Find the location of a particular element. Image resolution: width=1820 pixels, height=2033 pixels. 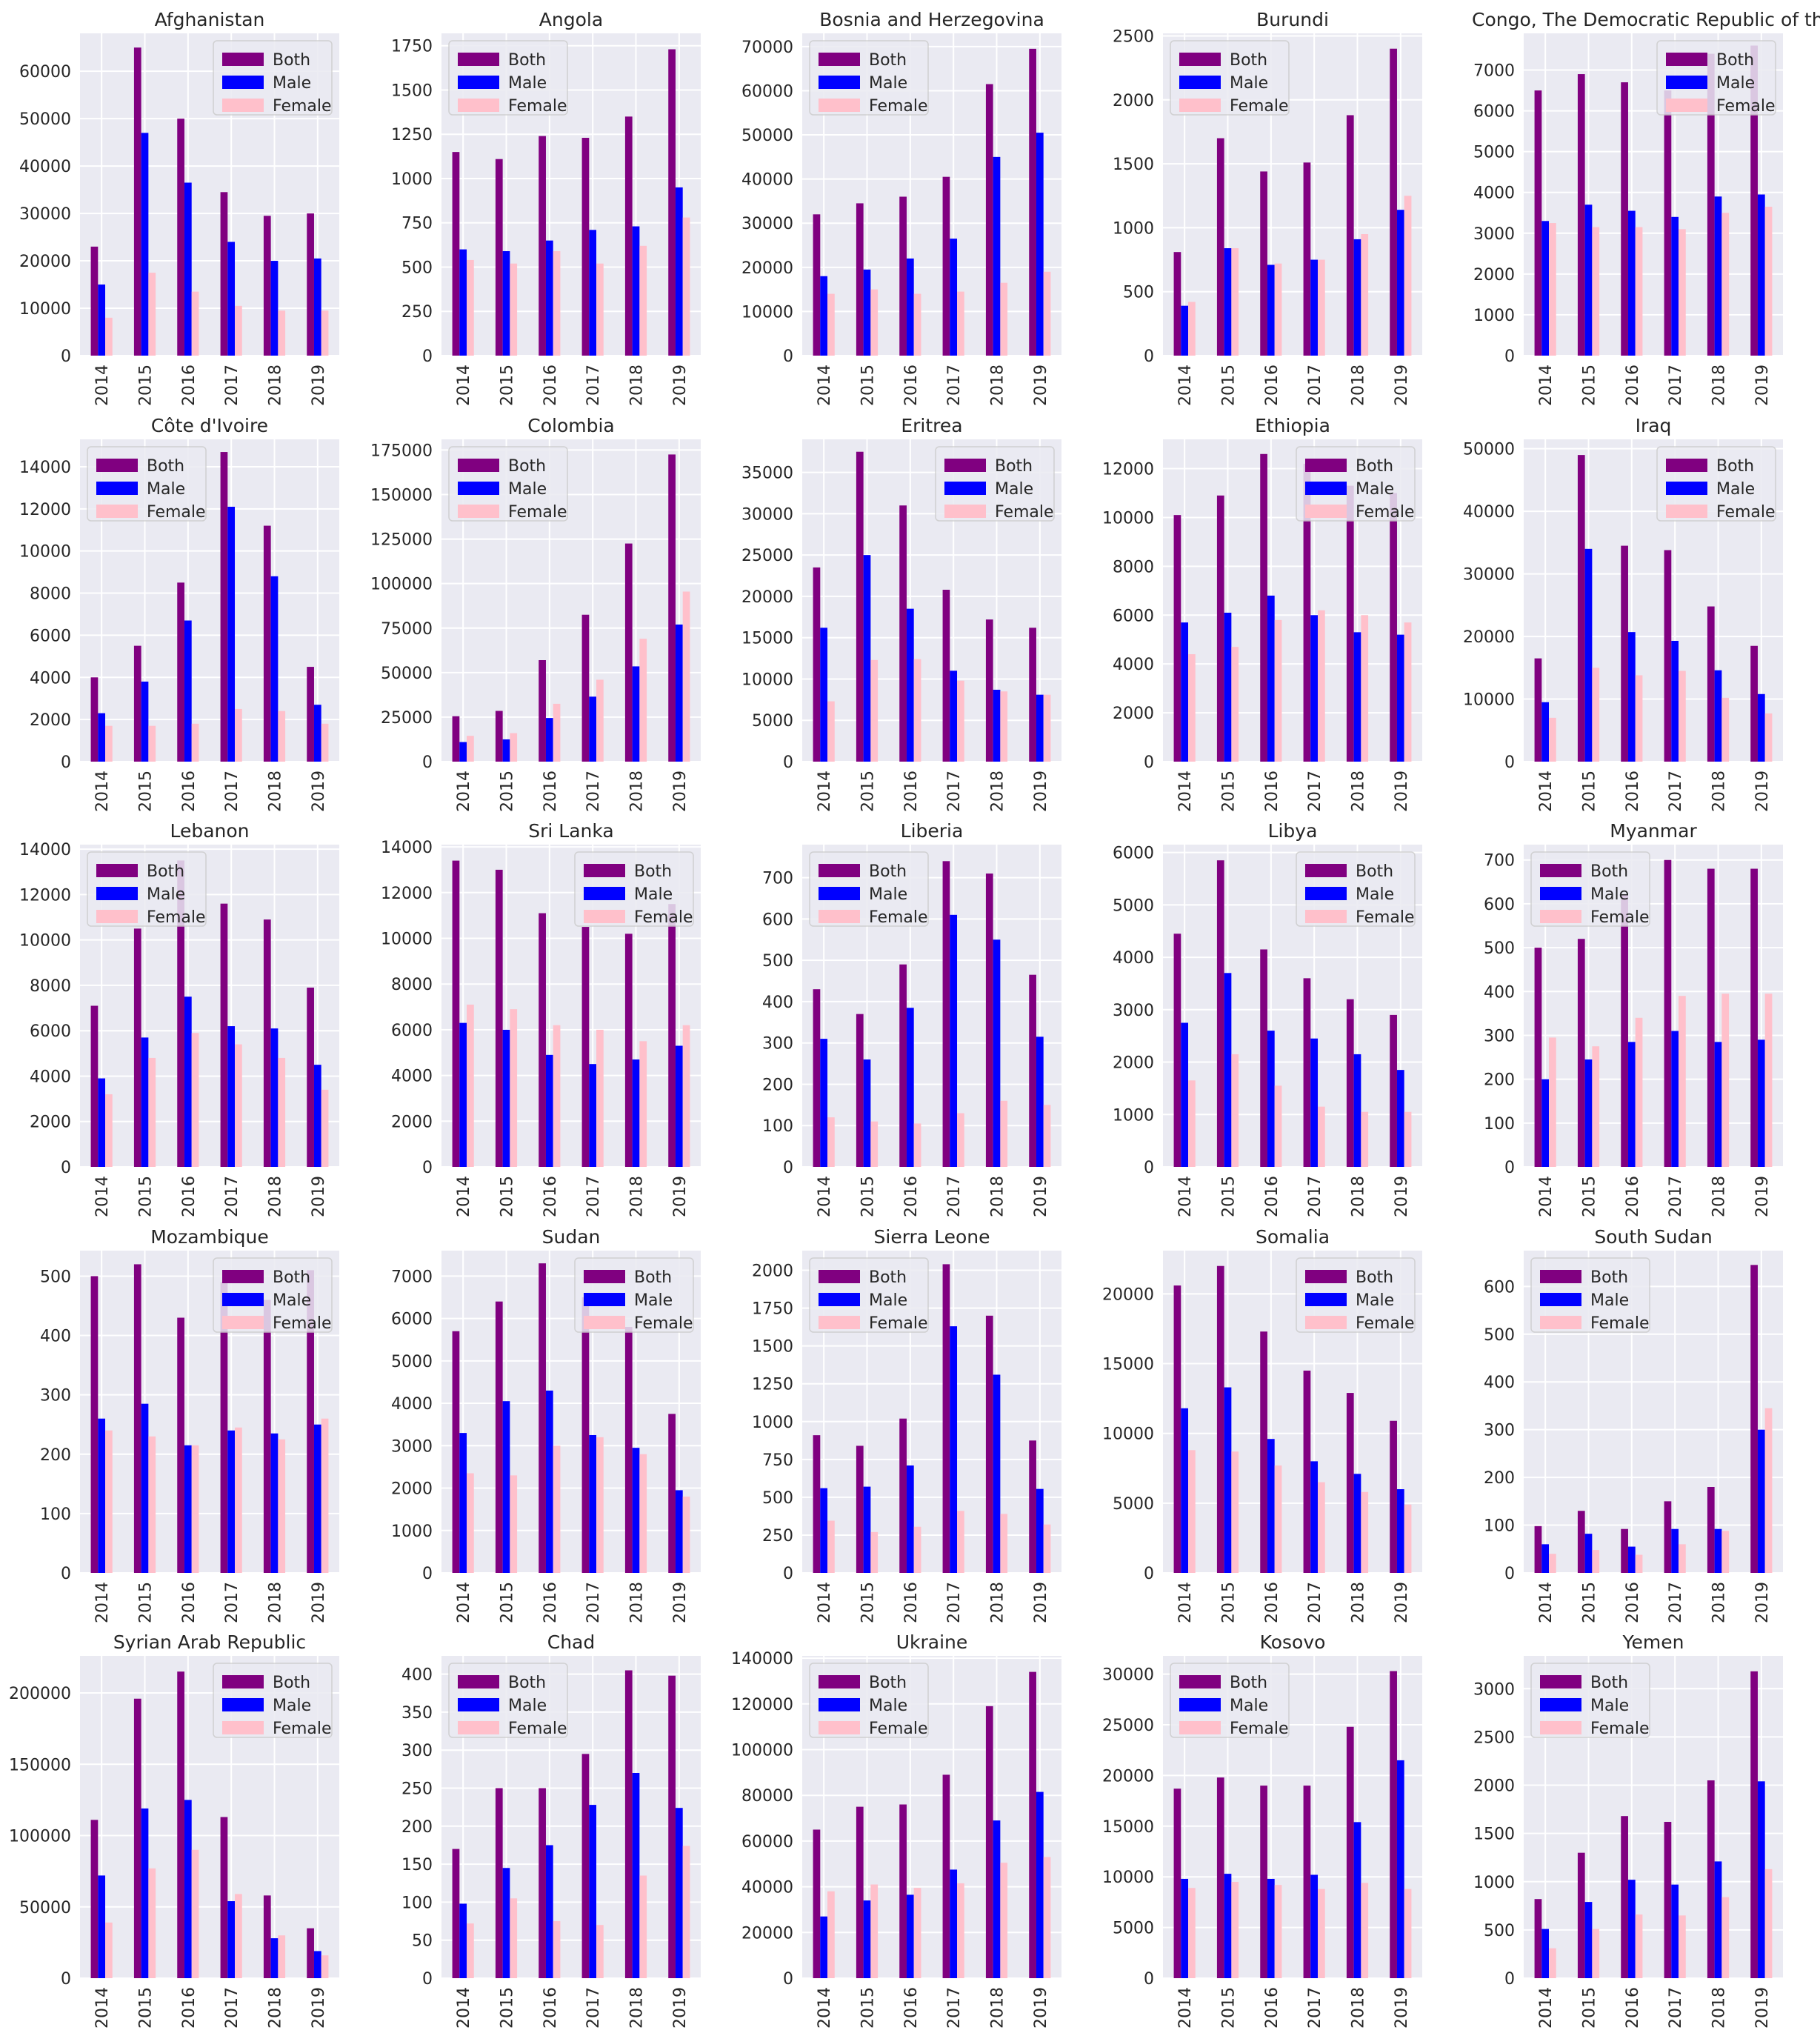

y-tick-label: 30000 is located at coordinates (767, 515).